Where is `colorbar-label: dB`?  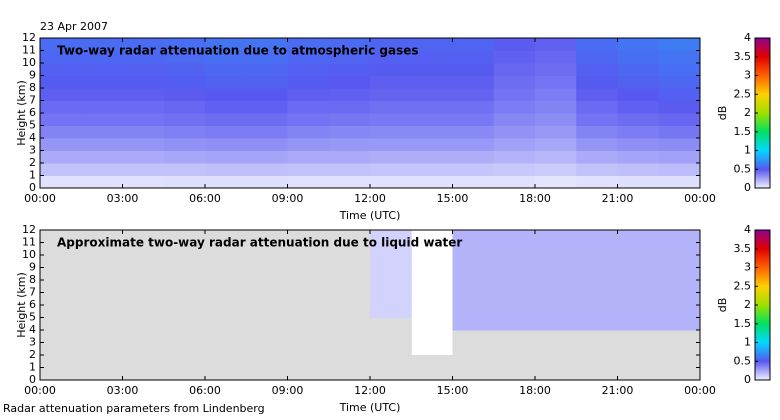 colorbar-label: dB is located at coordinates (722, 305).